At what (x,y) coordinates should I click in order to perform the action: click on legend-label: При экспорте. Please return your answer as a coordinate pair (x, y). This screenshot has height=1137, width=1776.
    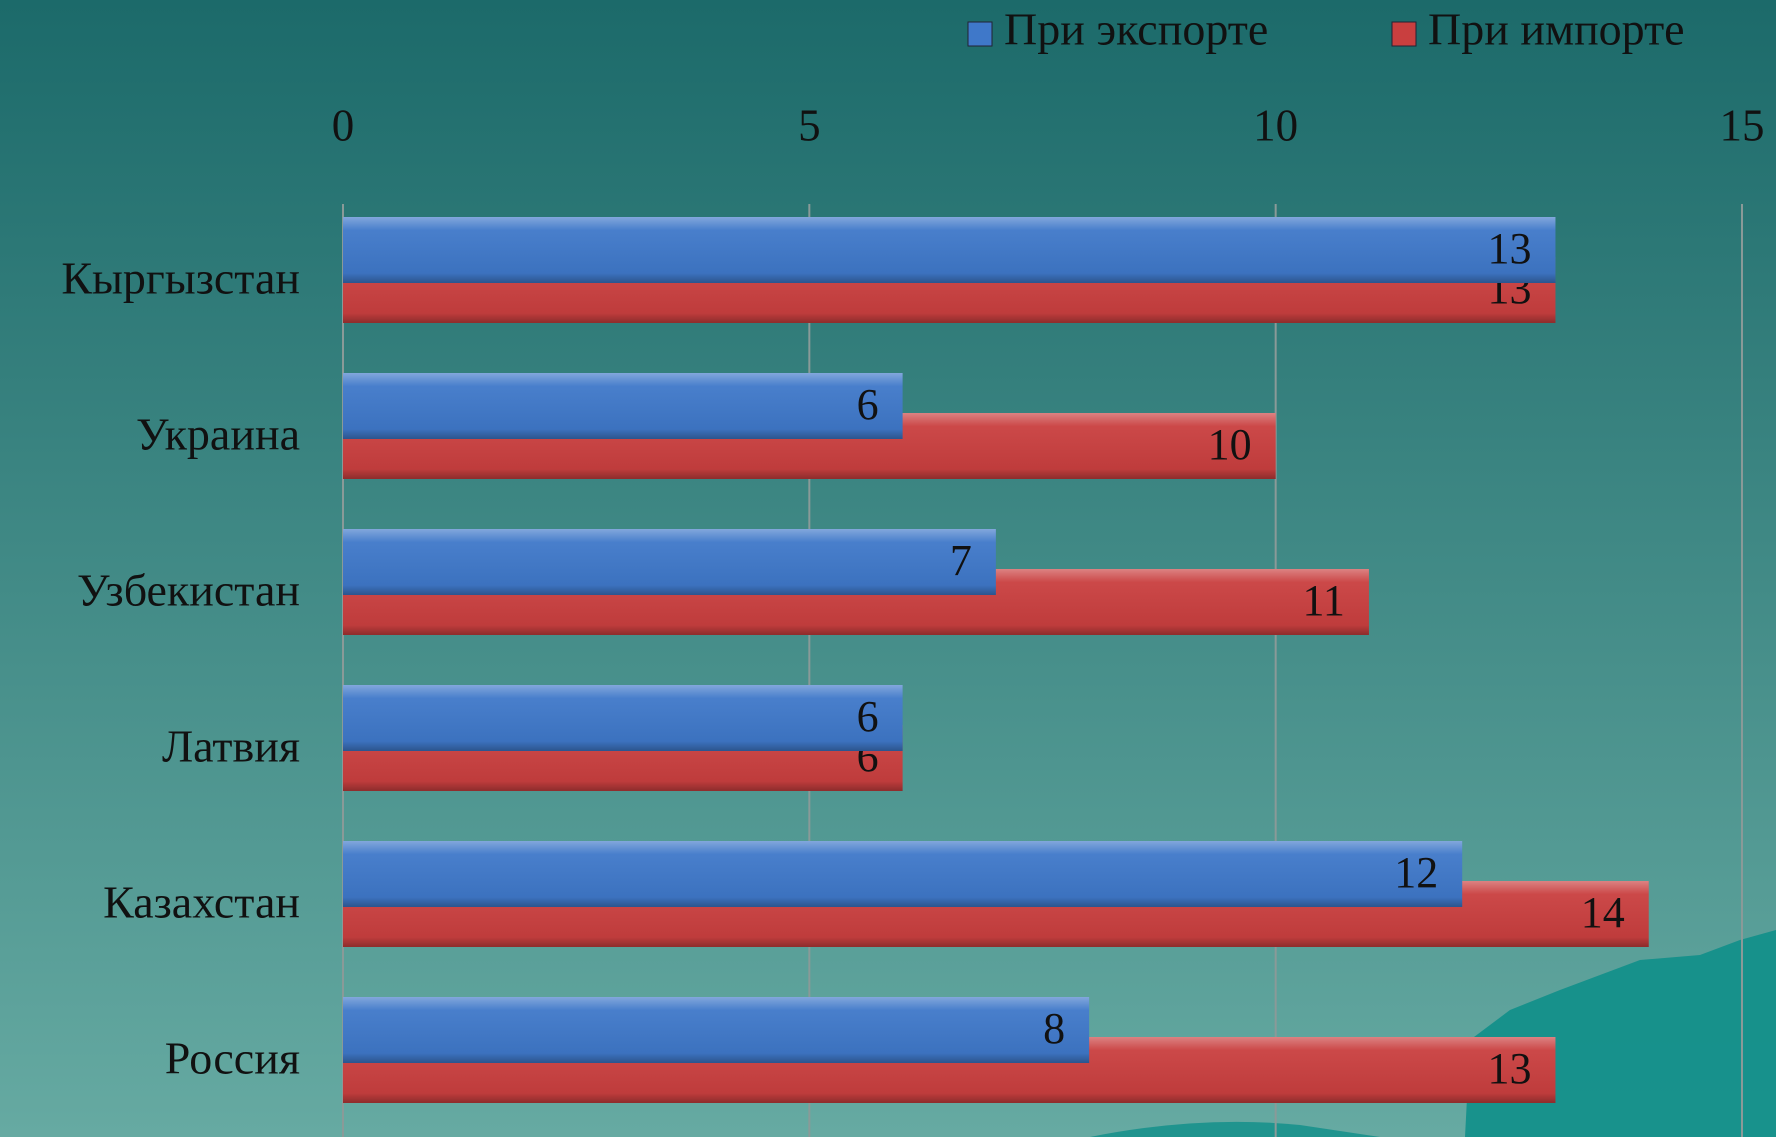
    Looking at the image, I should click on (1136, 29).